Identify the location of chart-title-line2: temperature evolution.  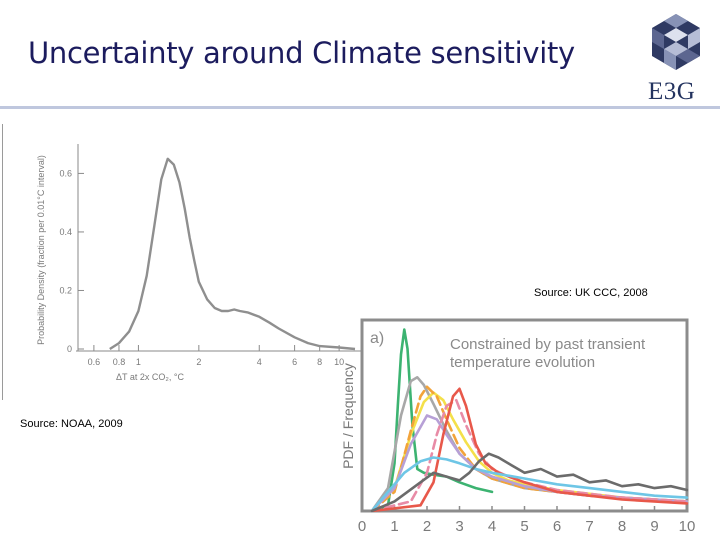
(522, 362).